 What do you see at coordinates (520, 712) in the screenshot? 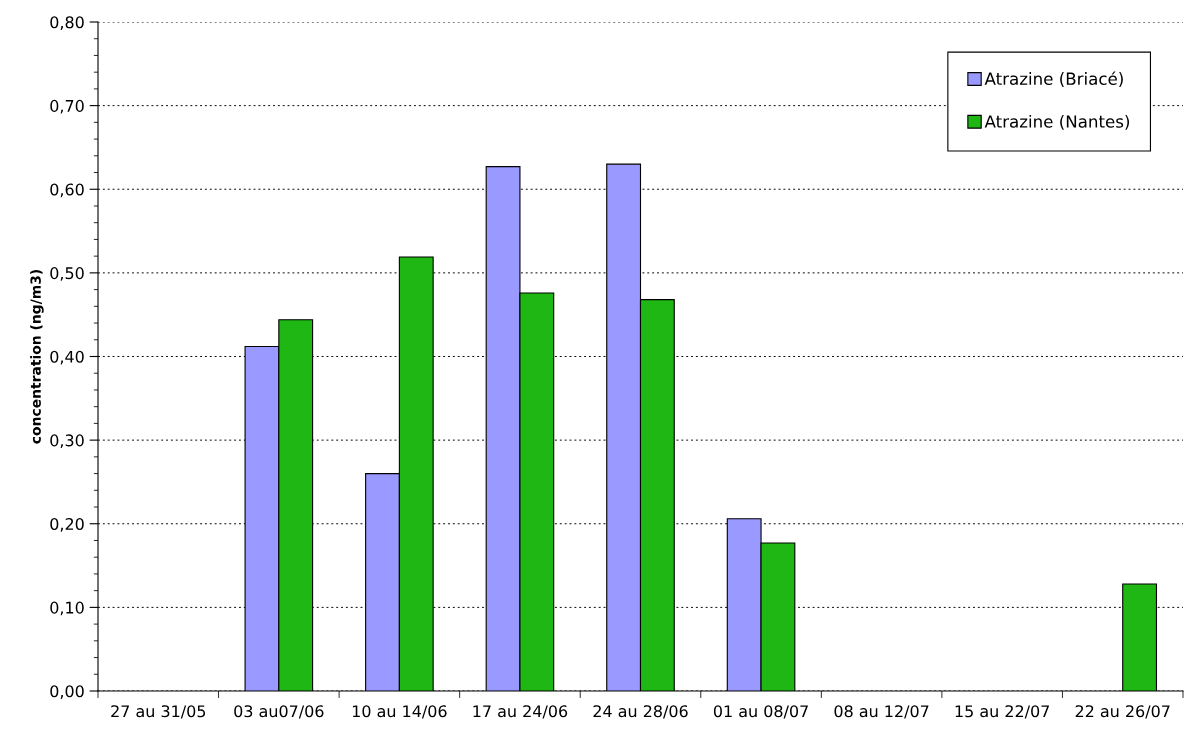
I see `x-tick-label: 17 au 24/06` at bounding box center [520, 712].